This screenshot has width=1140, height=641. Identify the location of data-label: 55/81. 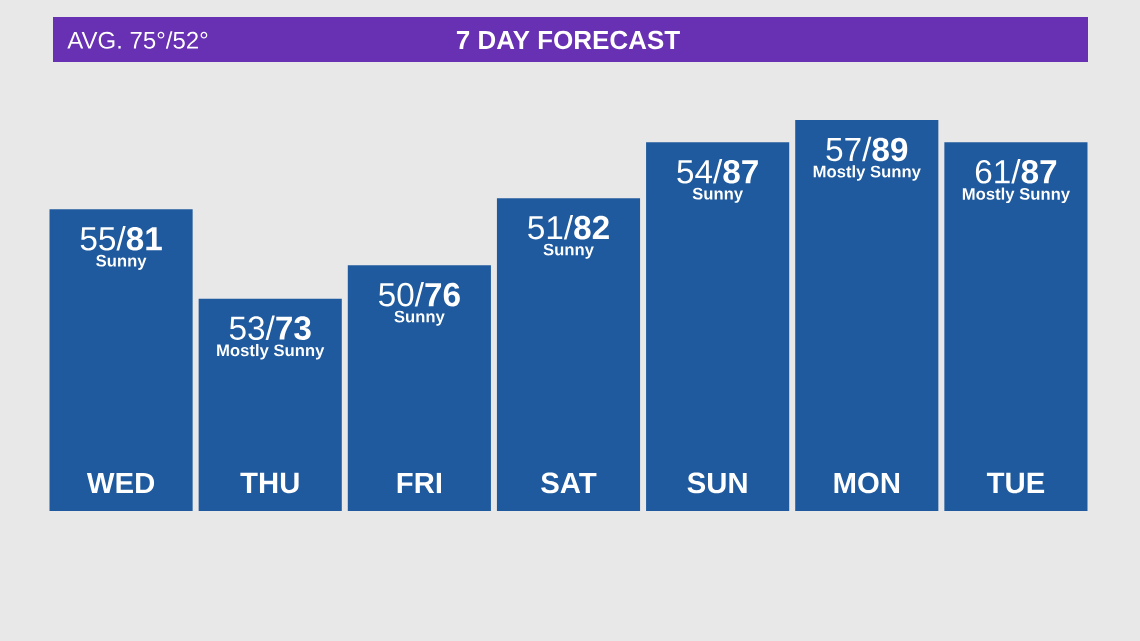
(121, 238).